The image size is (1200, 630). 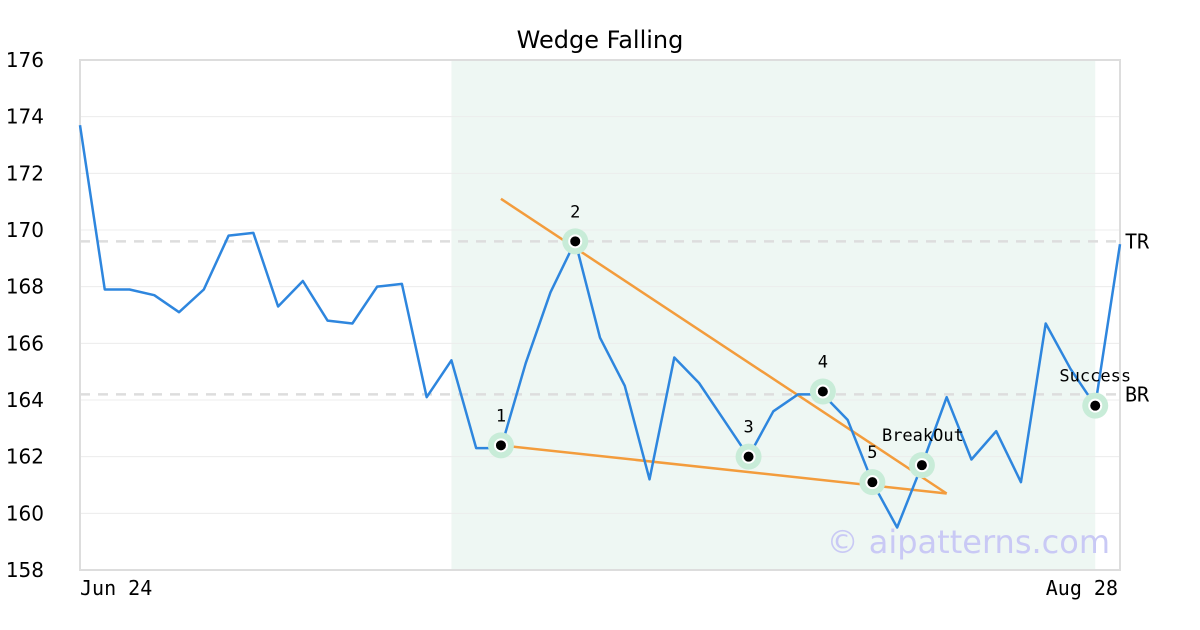 What do you see at coordinates (25, 400) in the screenshot?
I see `y-tick-label: 164` at bounding box center [25, 400].